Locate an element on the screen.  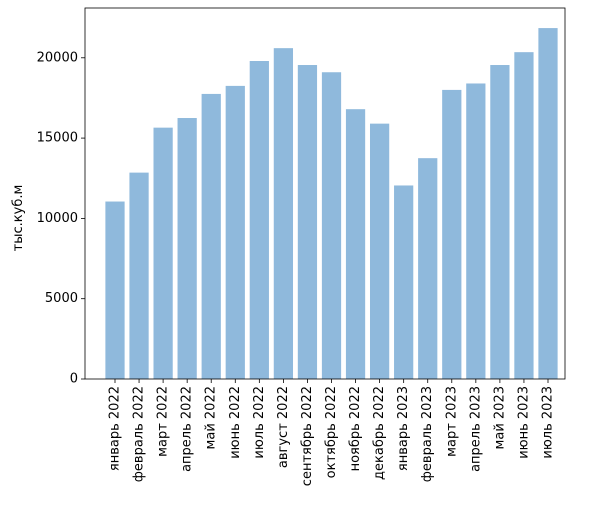
y-axis-label: тыс.куб.м is located at coordinates (18, 218).